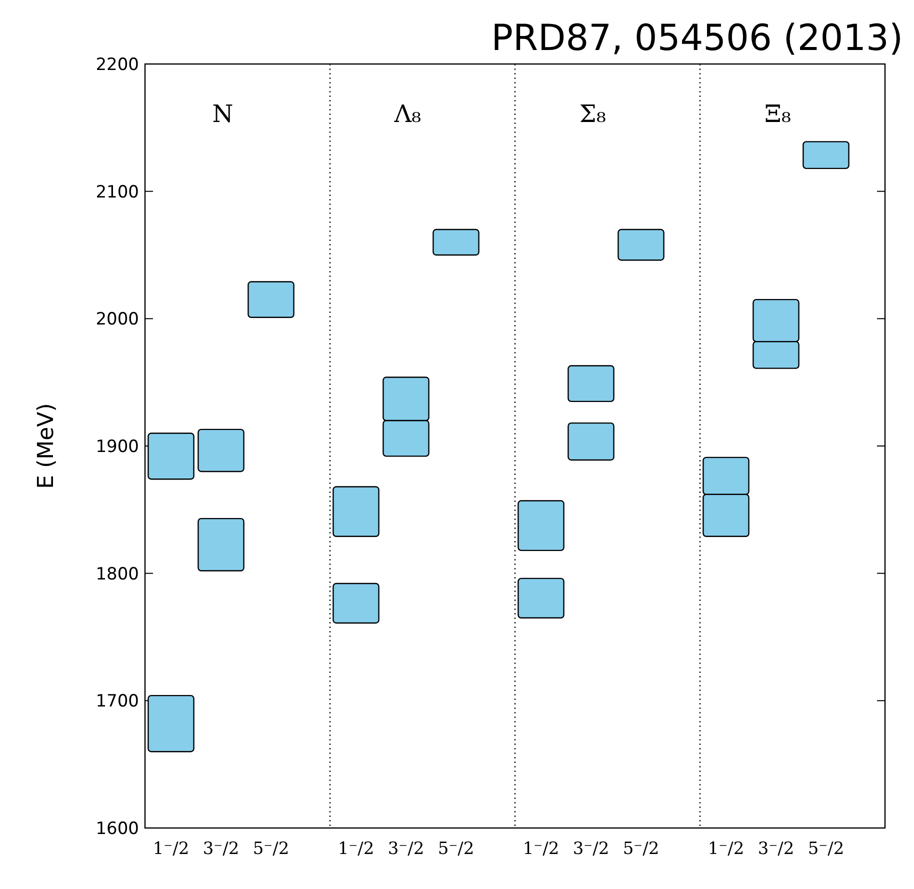 The width and height of the screenshot is (914, 889). What do you see at coordinates (117, 447) in the screenshot?
I see `y-tick-label: 1900` at bounding box center [117, 447].